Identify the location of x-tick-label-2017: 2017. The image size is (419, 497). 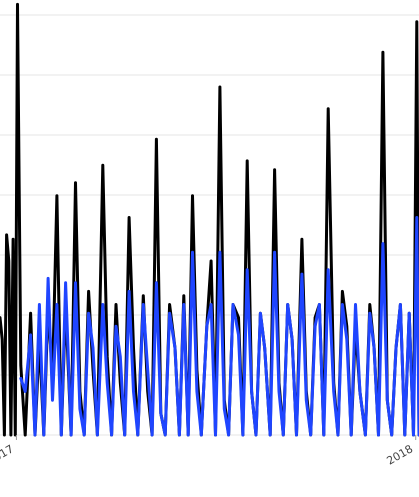
(8, 454).